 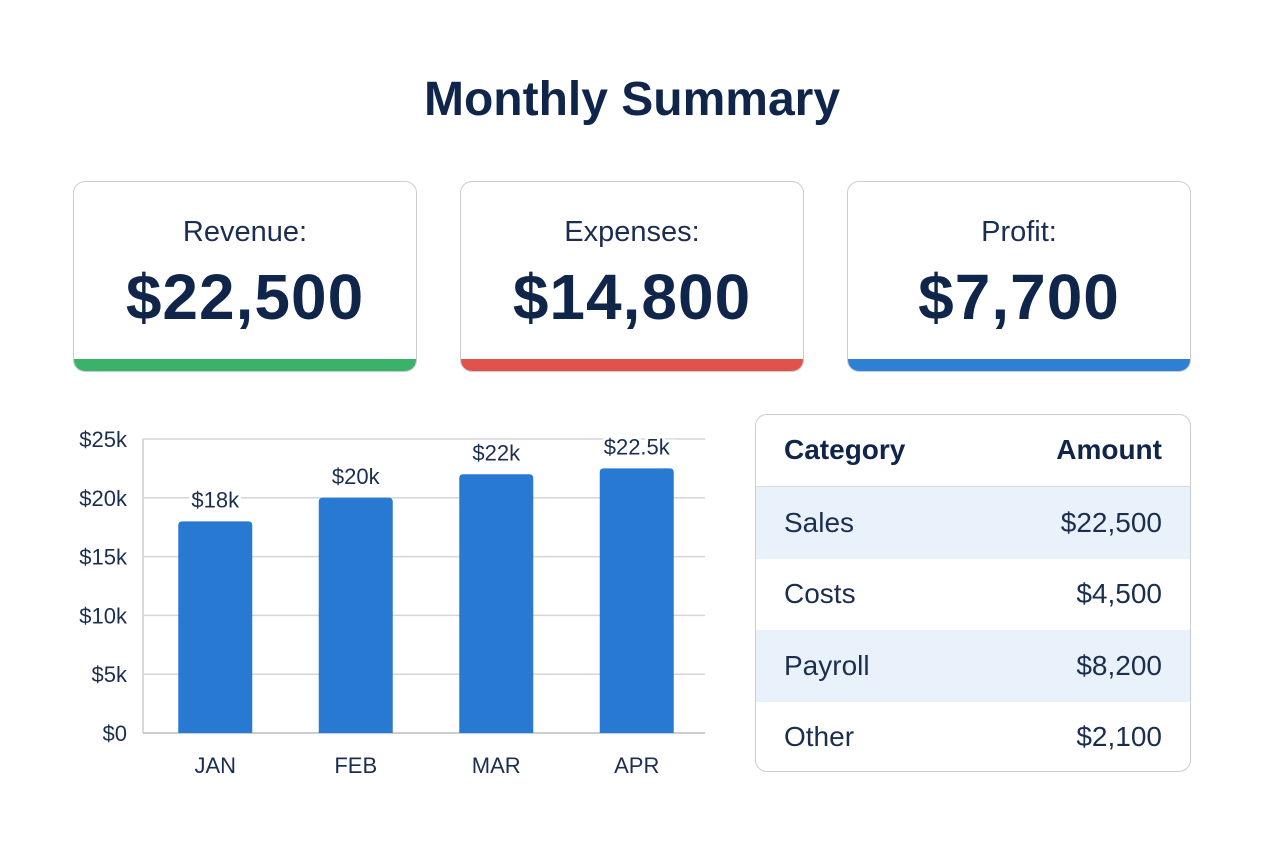 I want to click on cell-amount: $4,500, so click(x=1119, y=594).